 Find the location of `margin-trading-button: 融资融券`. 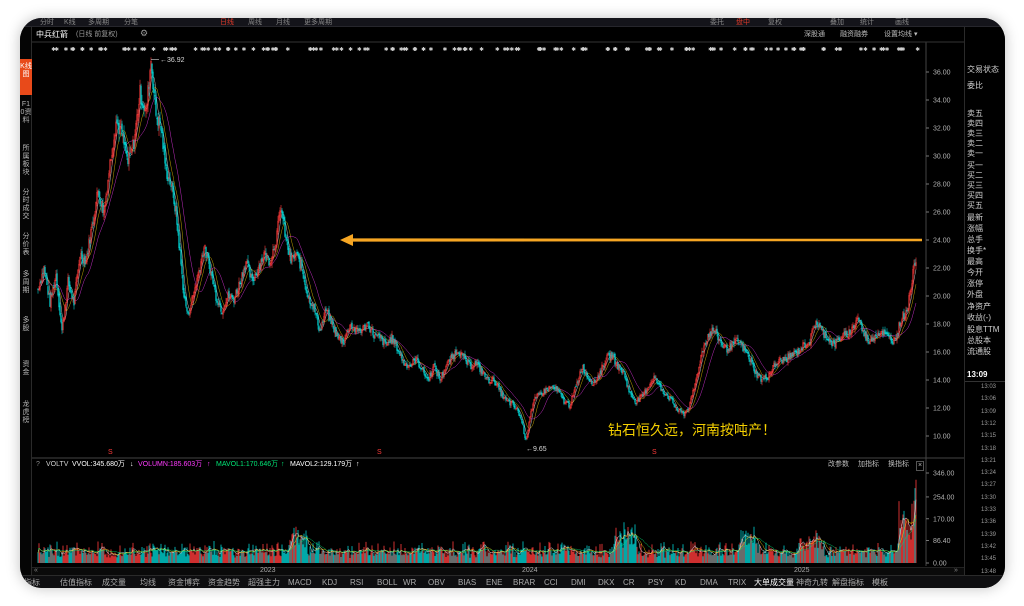

margin-trading-button: 融资融券 is located at coordinates (854, 34).